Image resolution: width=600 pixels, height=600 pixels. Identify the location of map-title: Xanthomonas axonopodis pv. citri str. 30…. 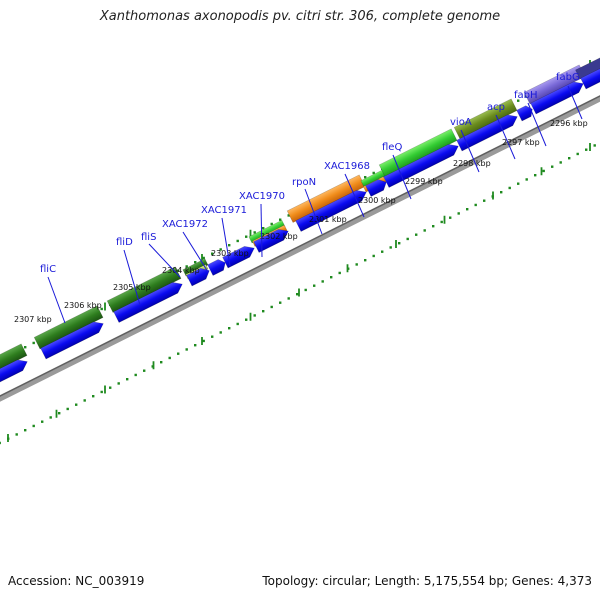
(300, 16).